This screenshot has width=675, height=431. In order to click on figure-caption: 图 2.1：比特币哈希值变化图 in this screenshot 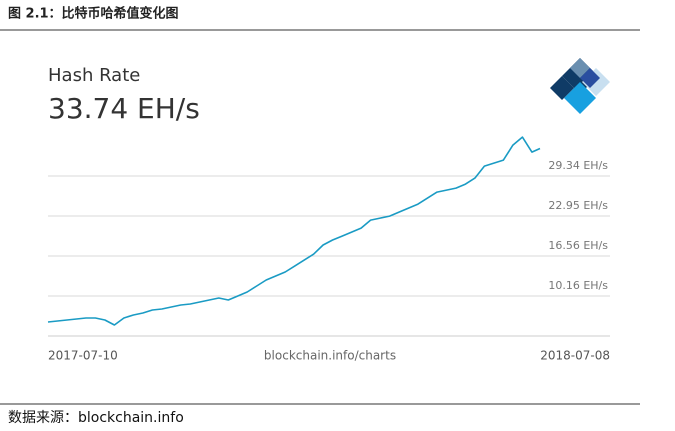, I will do `click(93, 14)`.